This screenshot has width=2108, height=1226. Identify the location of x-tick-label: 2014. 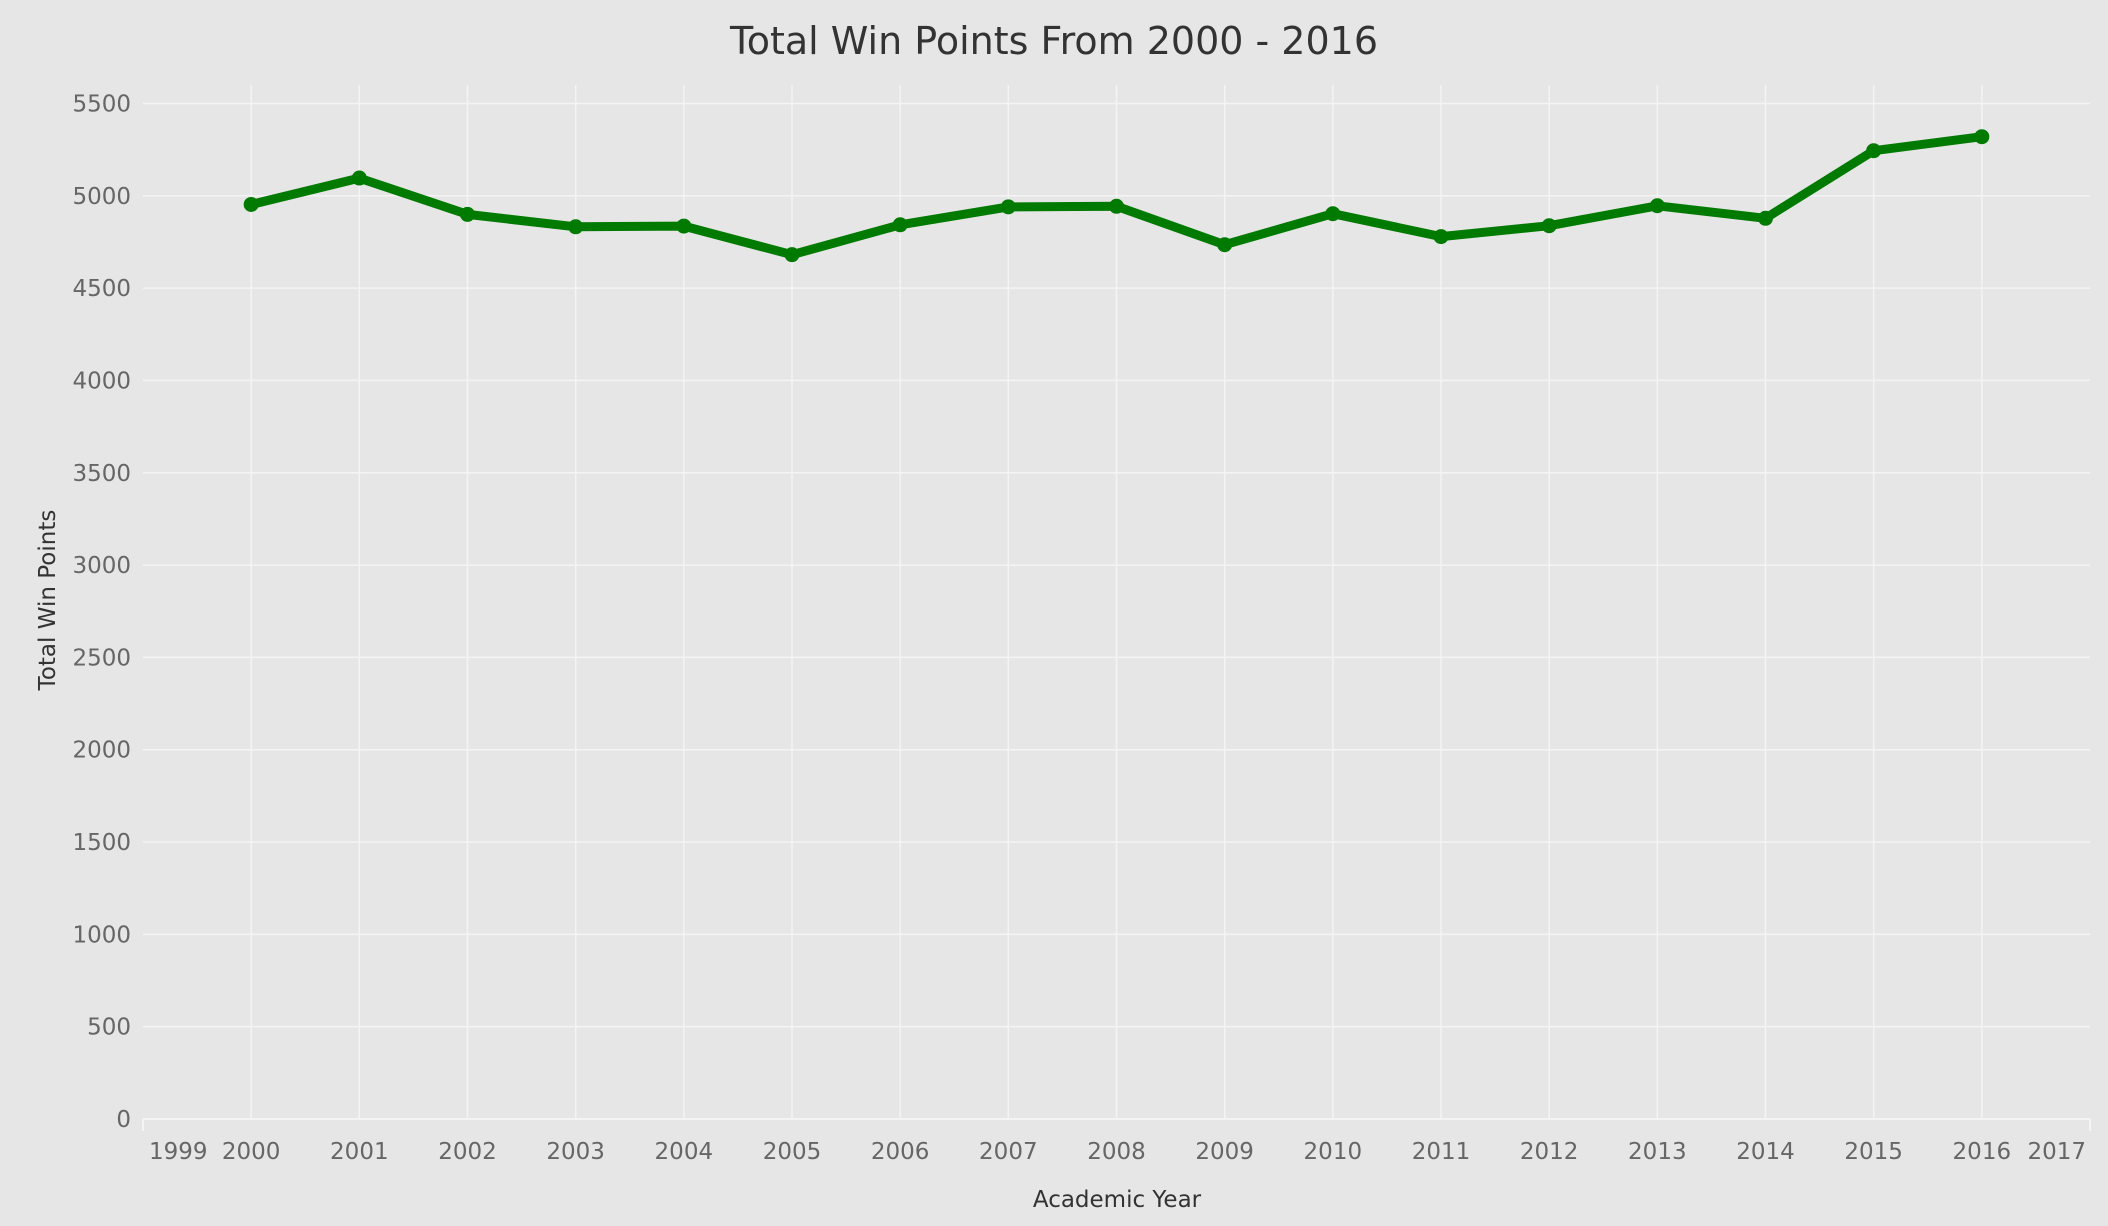
(1765, 1152).